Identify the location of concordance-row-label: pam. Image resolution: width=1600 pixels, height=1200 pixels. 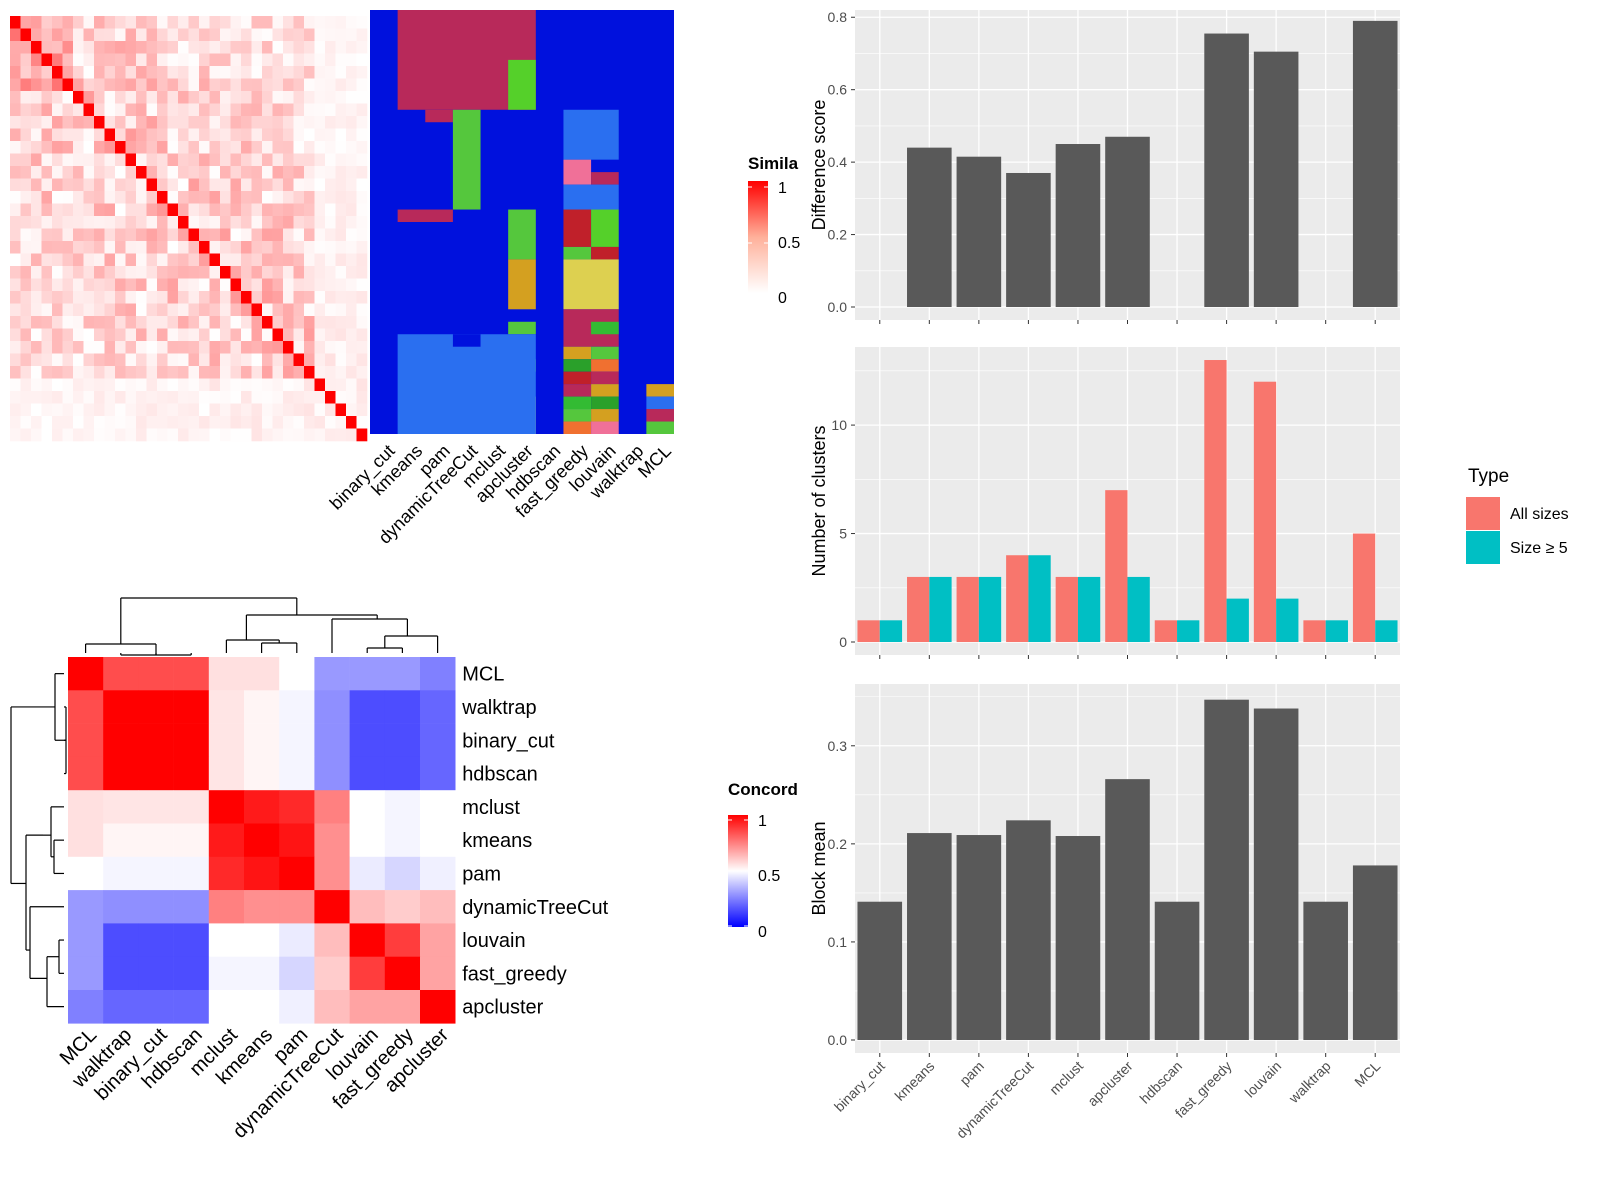
(481, 874).